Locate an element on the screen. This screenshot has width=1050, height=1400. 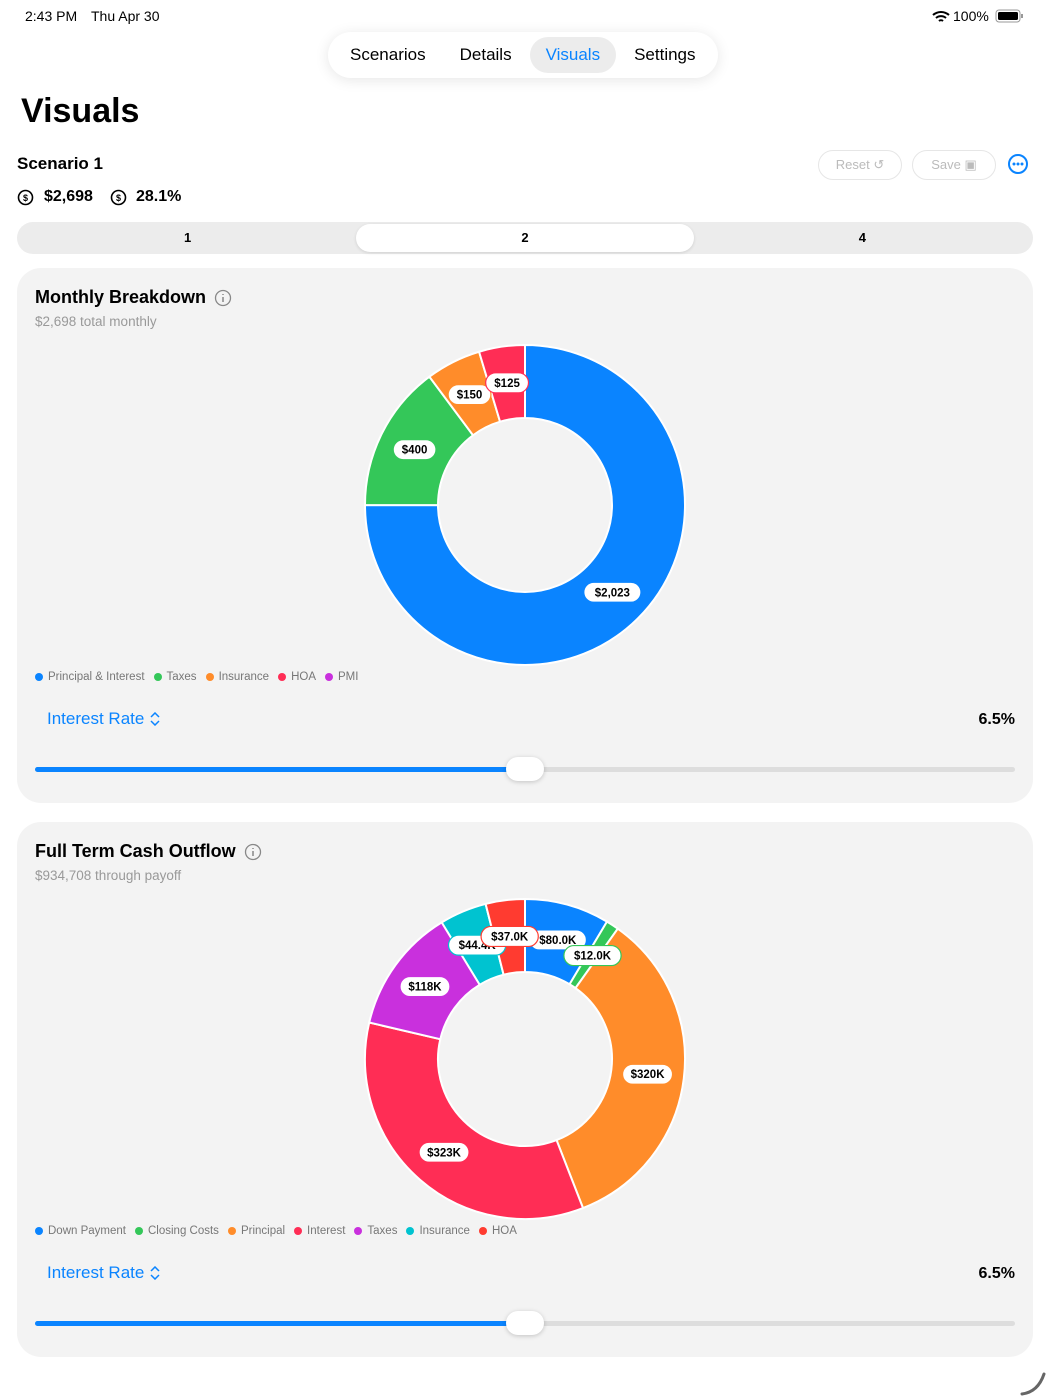
data-label: $125 is located at coordinates (507, 384).